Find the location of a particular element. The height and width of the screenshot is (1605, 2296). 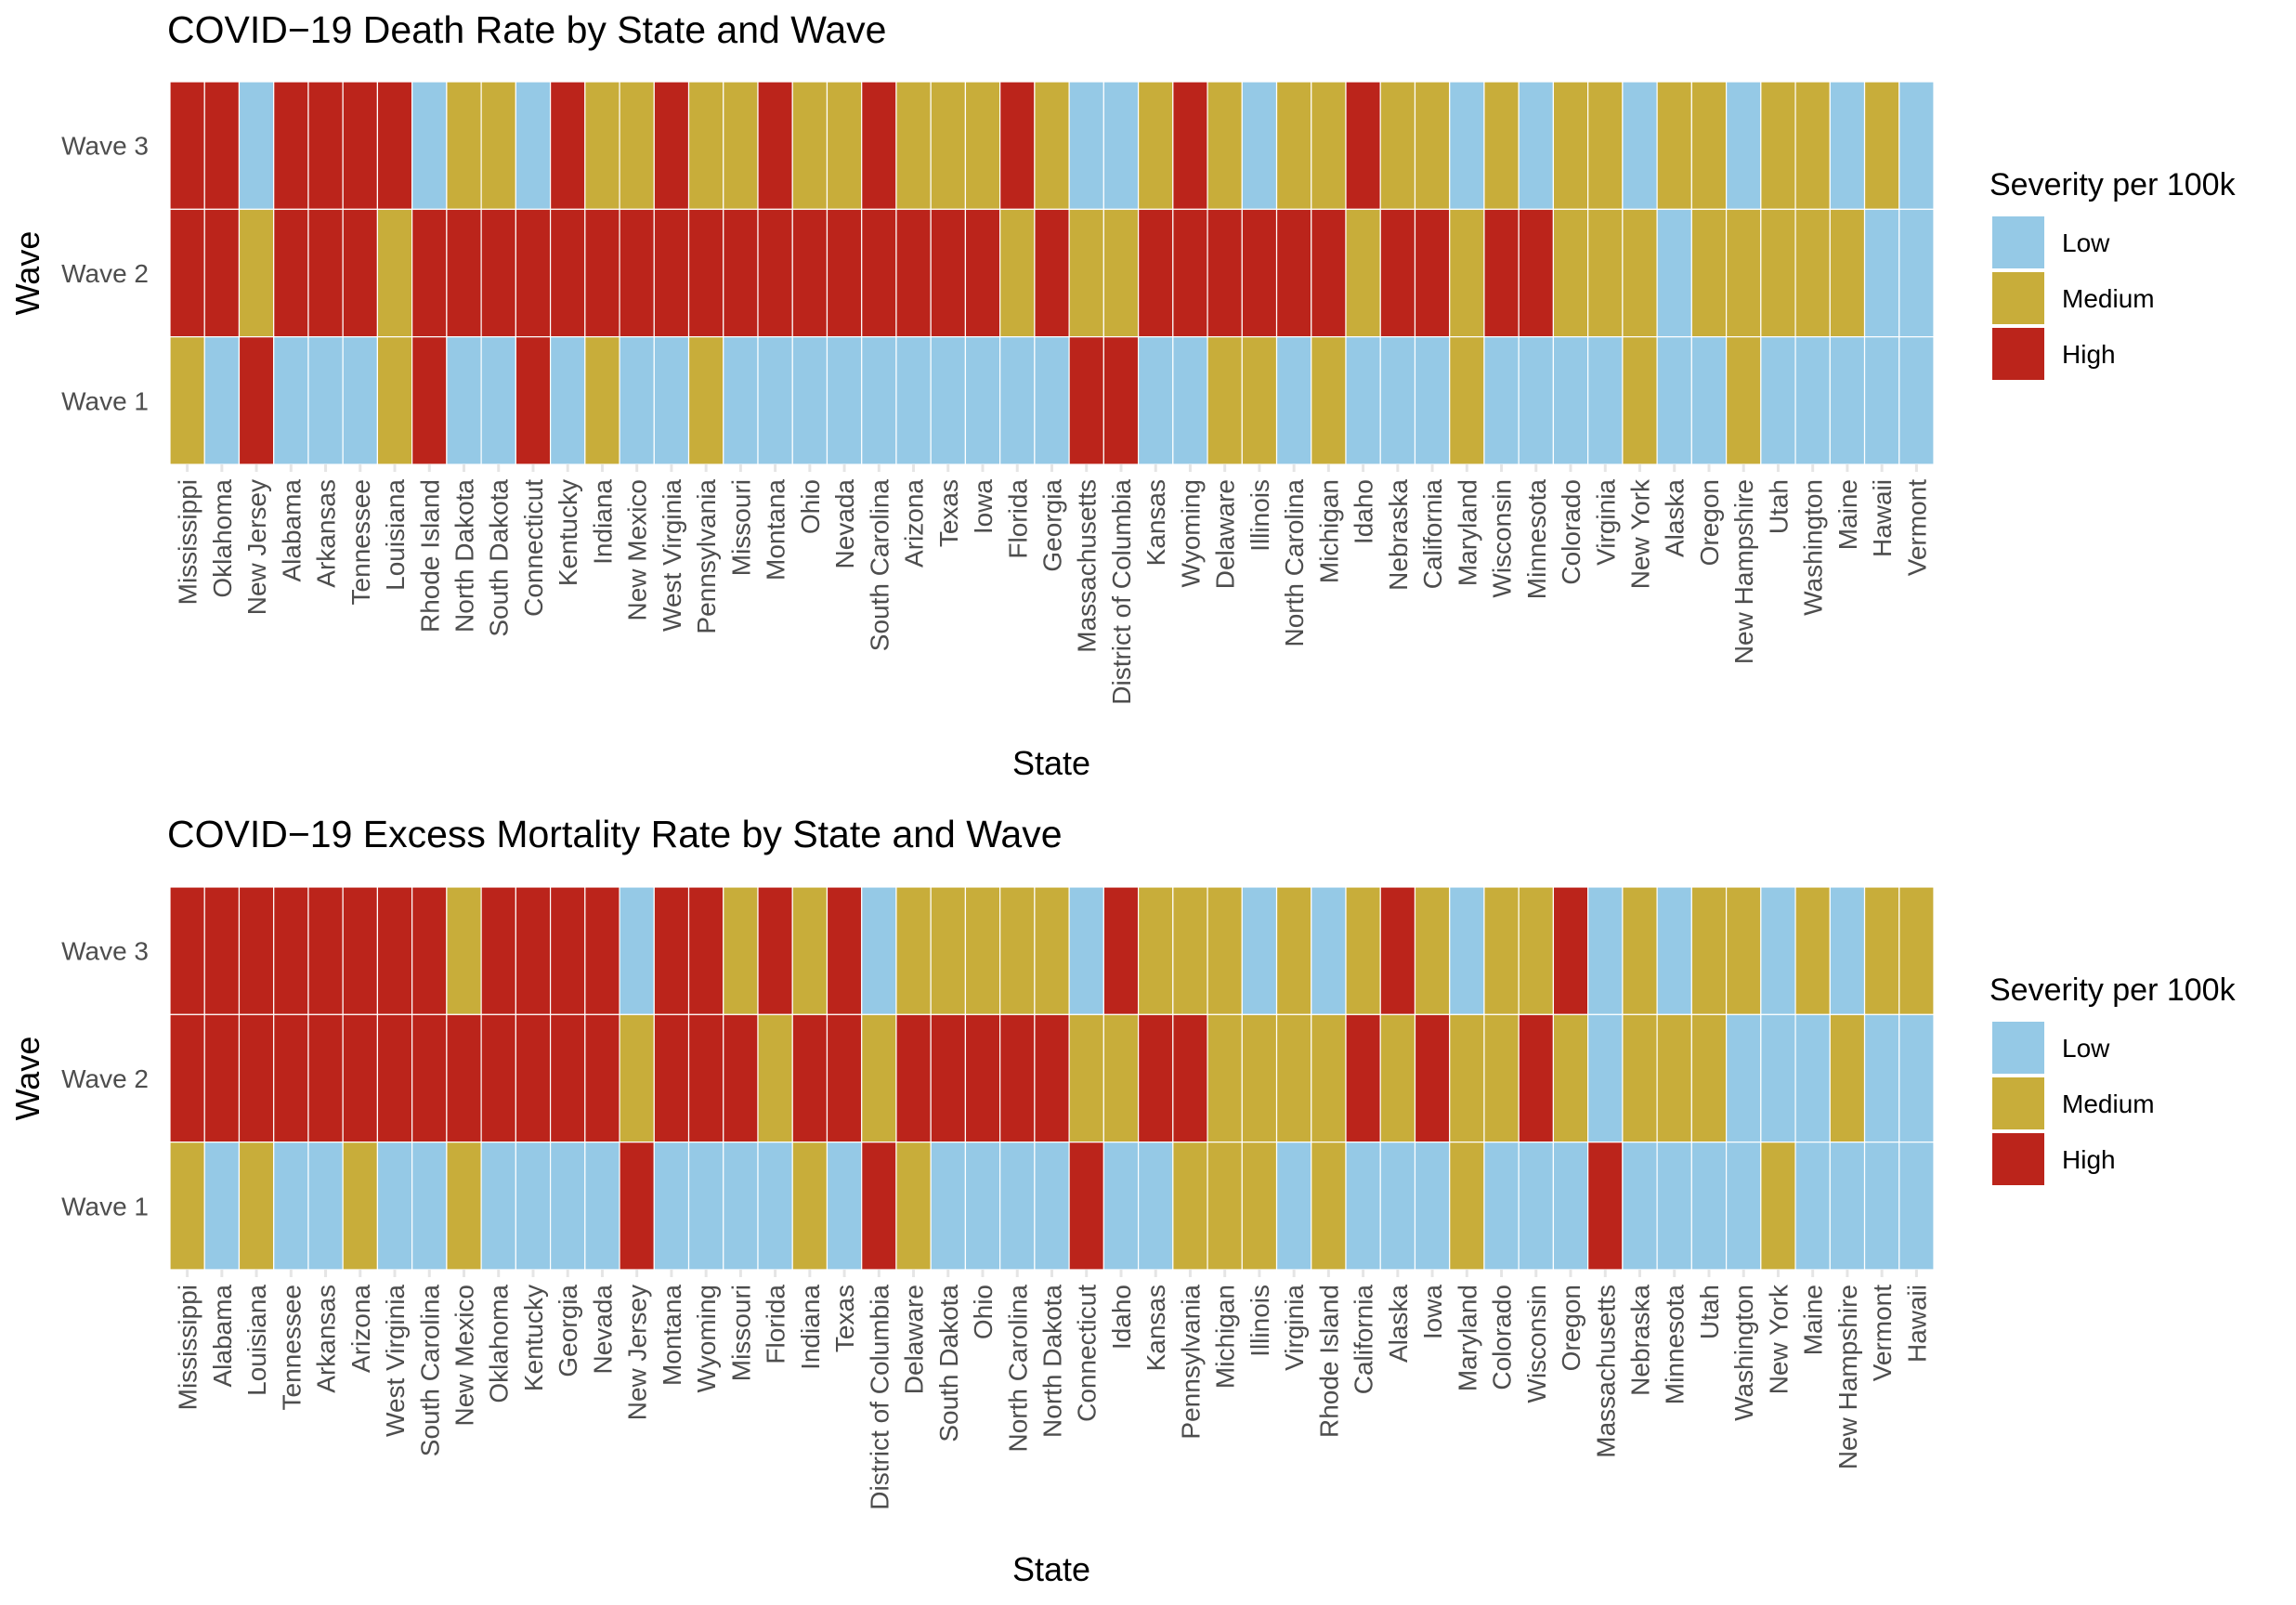

x-tick-label: District of Columbia is located at coordinates (879, 1397).